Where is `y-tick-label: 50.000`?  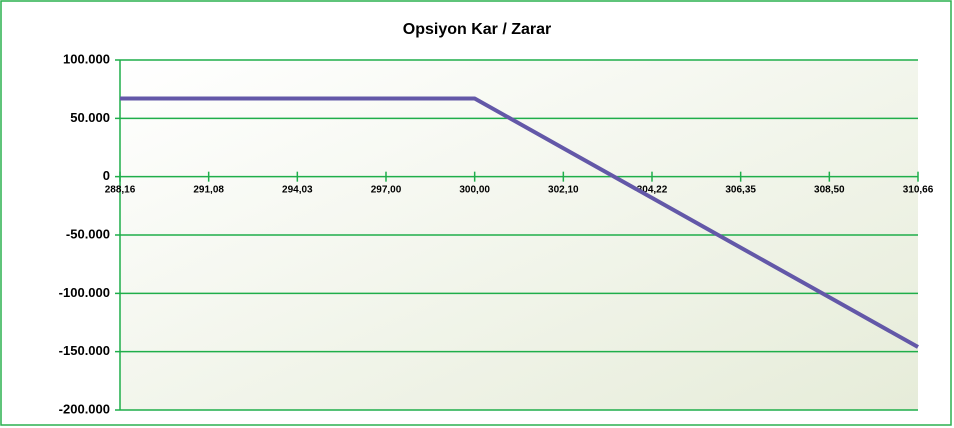
y-tick-label: 50.000 is located at coordinates (90, 117).